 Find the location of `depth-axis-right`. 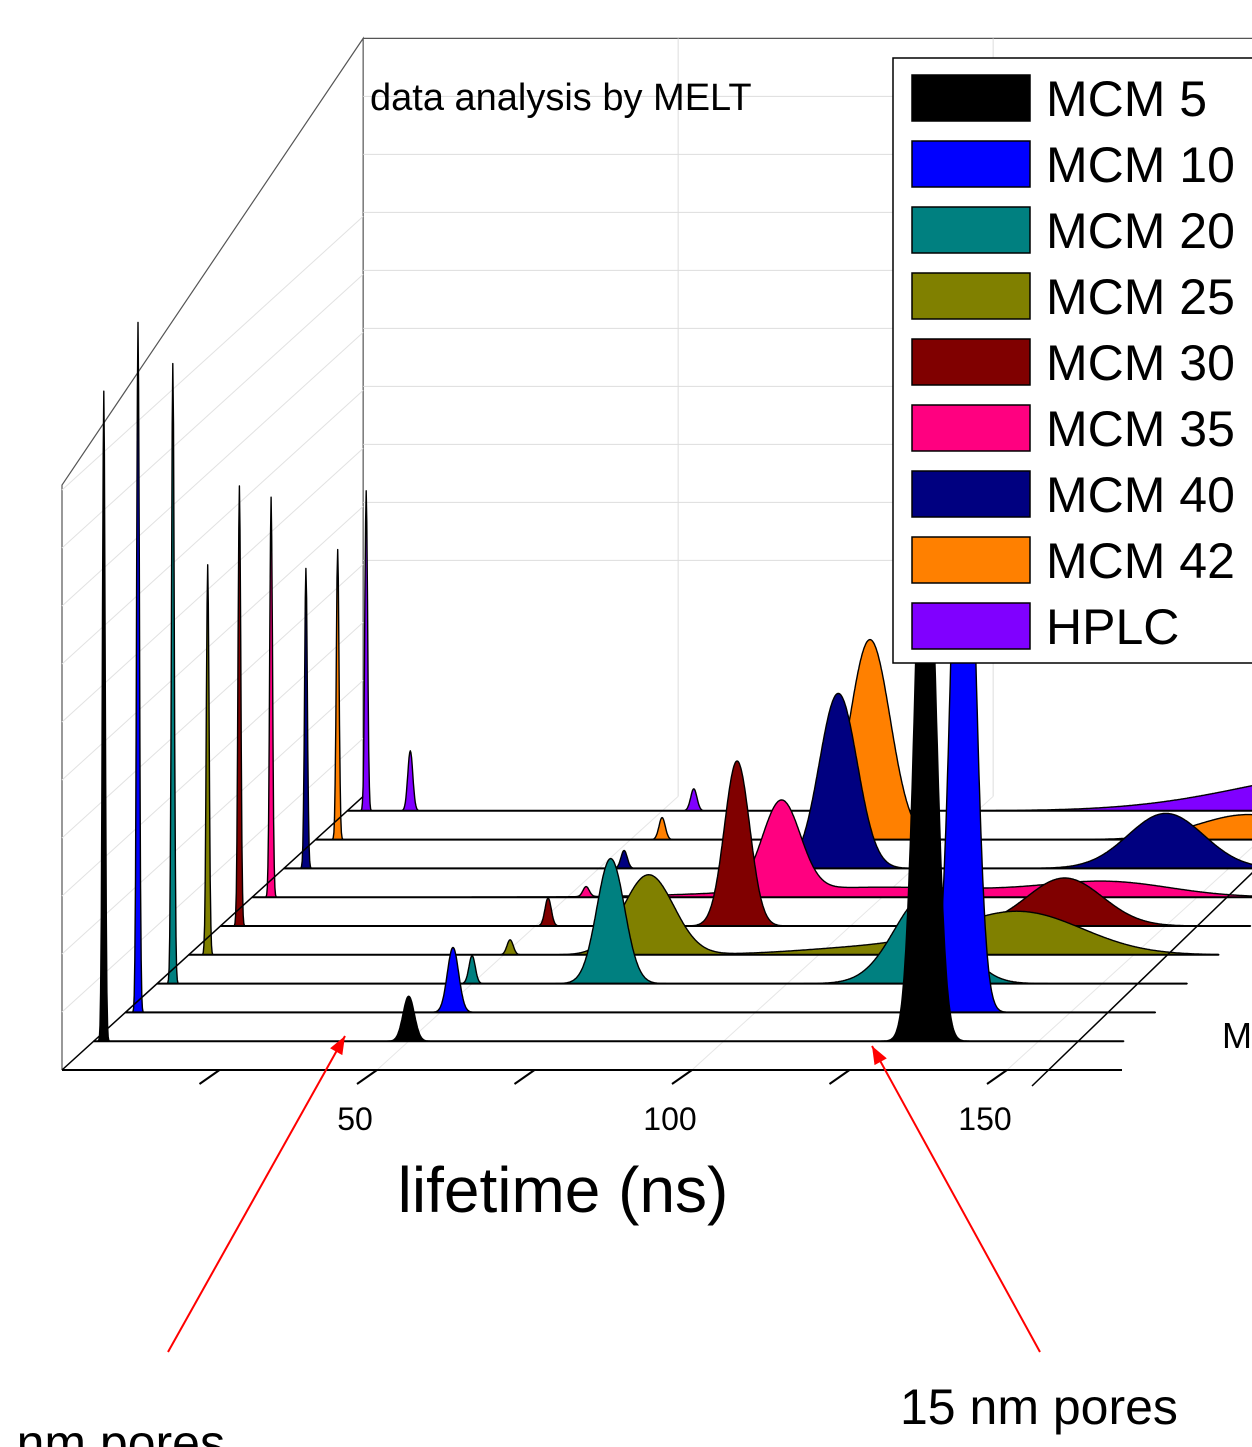

depth-axis-right is located at coordinates (1141, 979).